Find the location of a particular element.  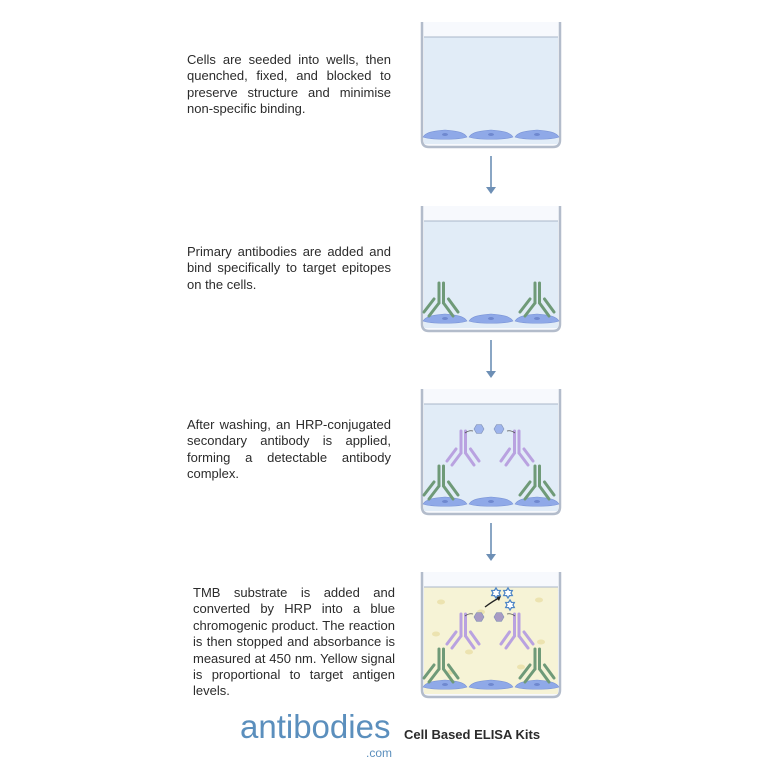

footer-tagline: Cell Based ELISA Kits is located at coordinates (472, 734).